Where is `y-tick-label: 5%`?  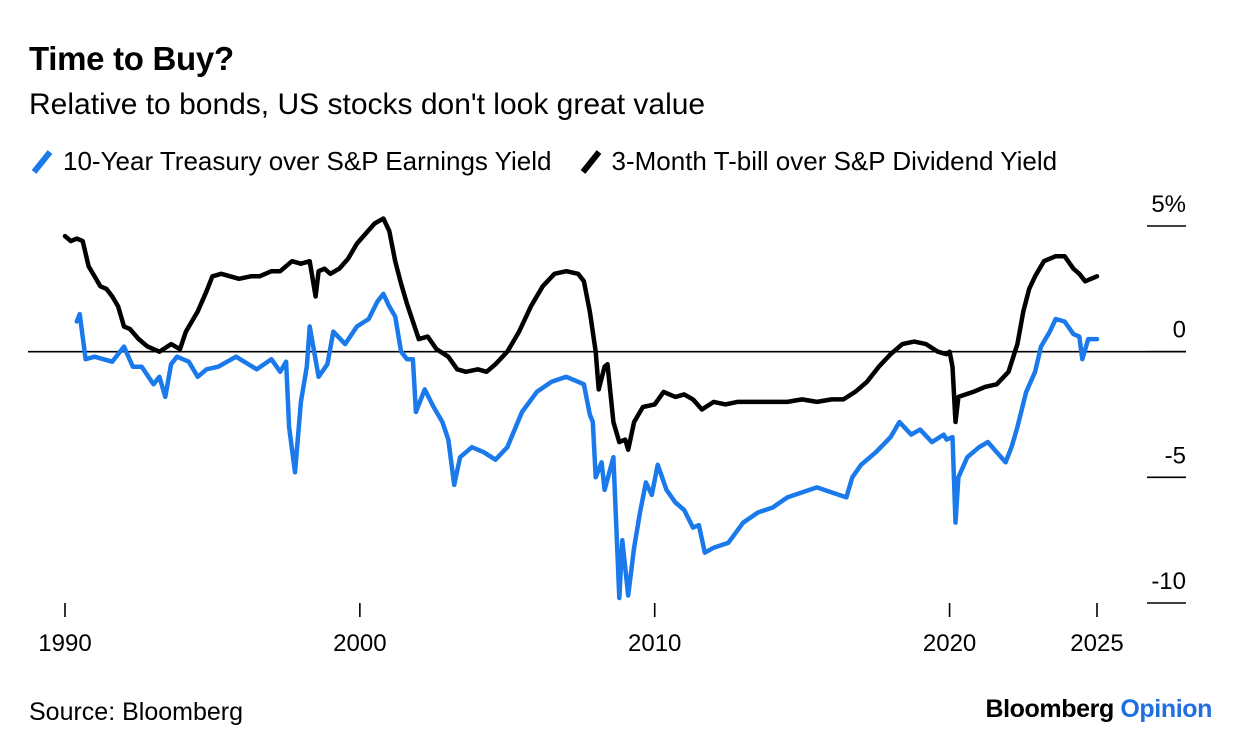 y-tick-label: 5% is located at coordinates (1168, 204).